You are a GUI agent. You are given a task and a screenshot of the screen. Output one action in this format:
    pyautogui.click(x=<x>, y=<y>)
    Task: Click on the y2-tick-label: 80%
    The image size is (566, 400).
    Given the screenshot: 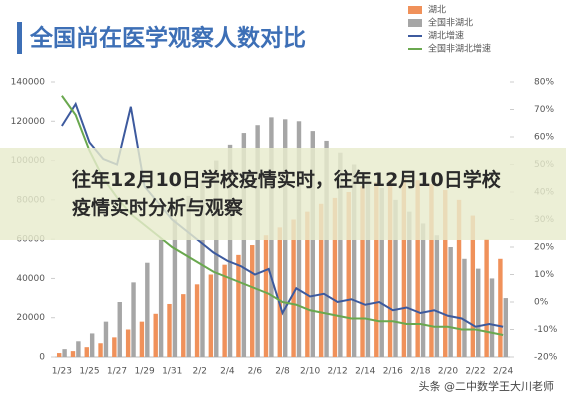 What is the action you would take?
    pyautogui.click(x=544, y=83)
    